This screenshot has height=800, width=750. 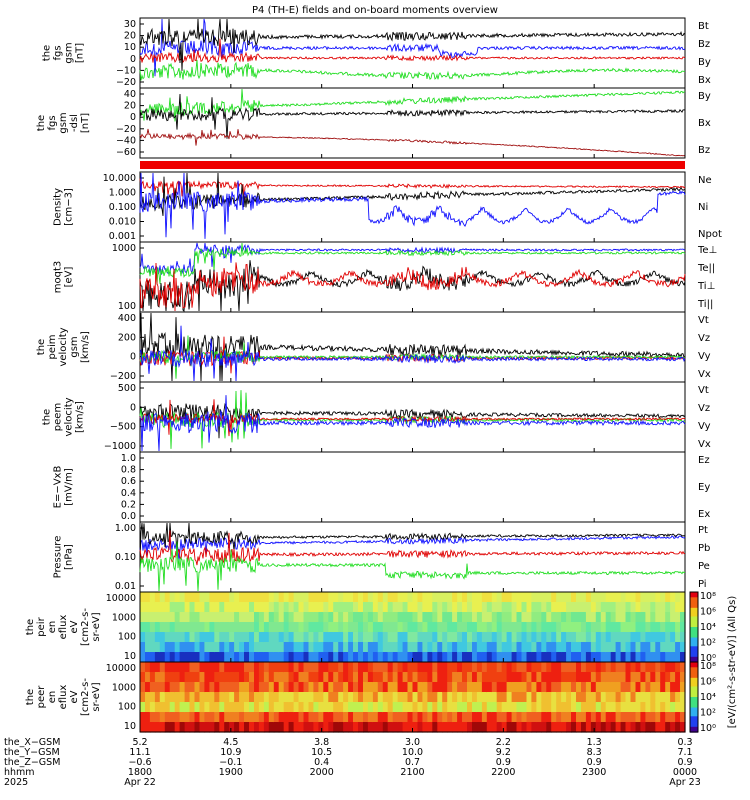 What do you see at coordinates (64, 557) in the screenshot?
I see `y-axis-label: Pressure [nPa]` at bounding box center [64, 557].